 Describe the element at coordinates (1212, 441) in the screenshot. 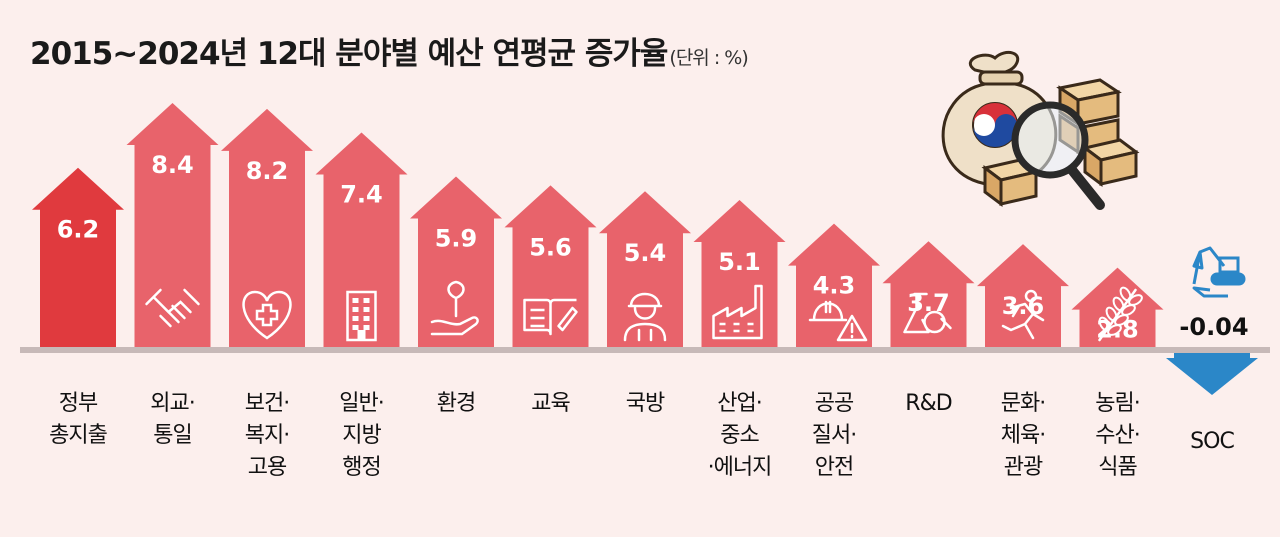

I see `category-label-12: SOC` at that location.